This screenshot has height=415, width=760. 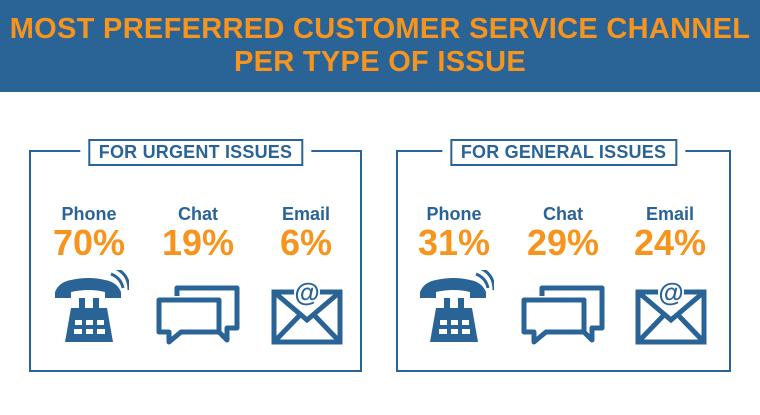 What do you see at coordinates (198, 242) in the screenshot?
I see `urgent-chat-value: 19%` at bounding box center [198, 242].